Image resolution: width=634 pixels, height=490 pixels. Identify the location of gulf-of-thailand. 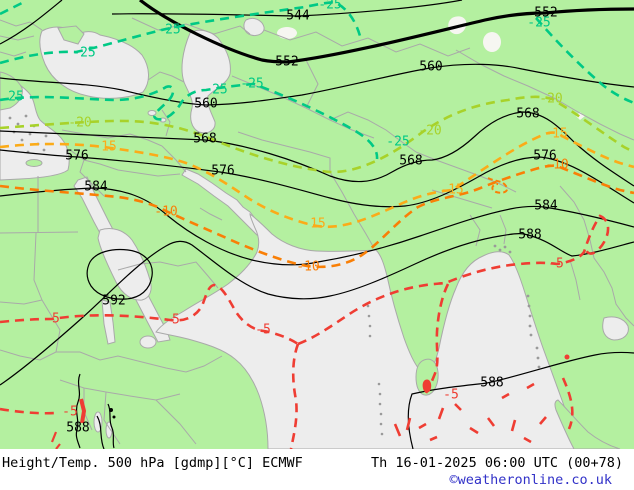
(615, 328).